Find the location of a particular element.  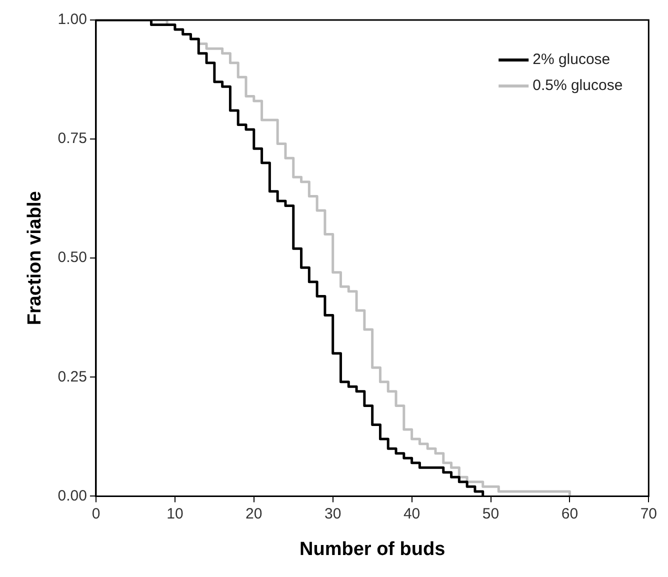

y-tick-label: 0.50 is located at coordinates (72, 257).